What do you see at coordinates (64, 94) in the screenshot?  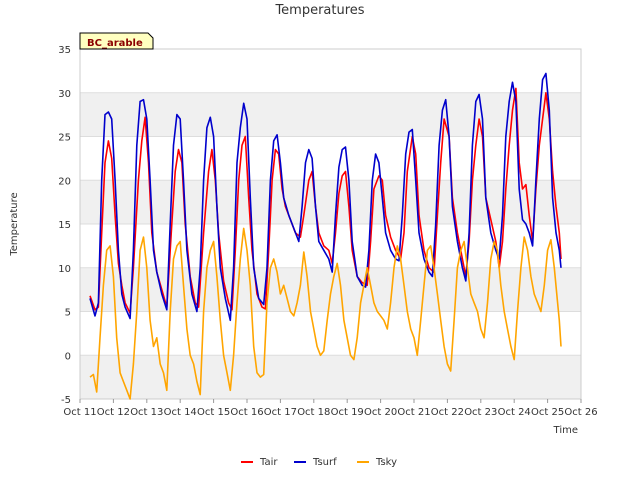 I see `y-tick-label: 30` at bounding box center [64, 94].